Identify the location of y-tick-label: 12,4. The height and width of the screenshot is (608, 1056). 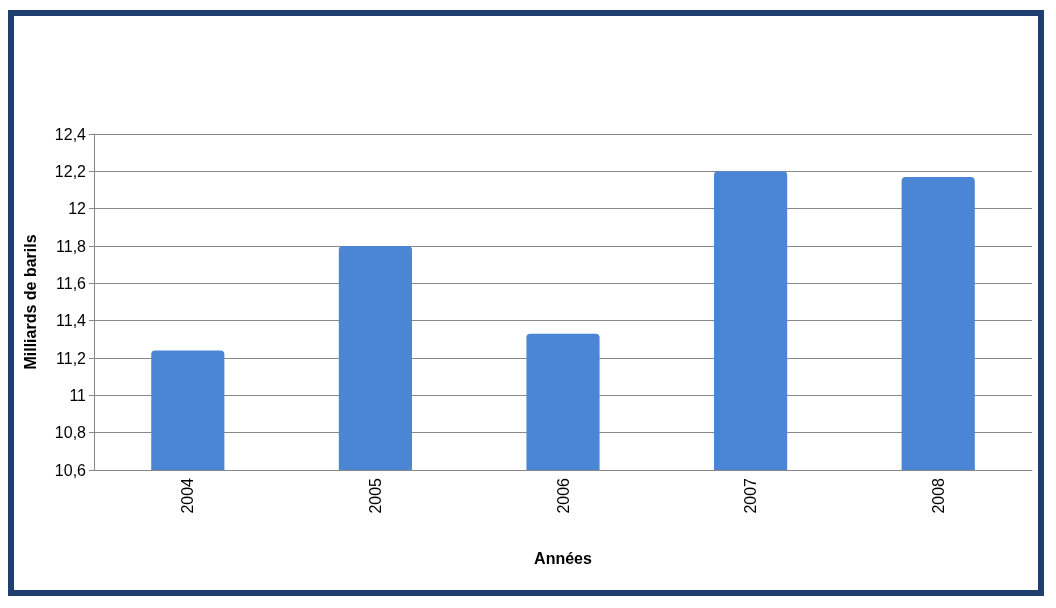
(70, 134).